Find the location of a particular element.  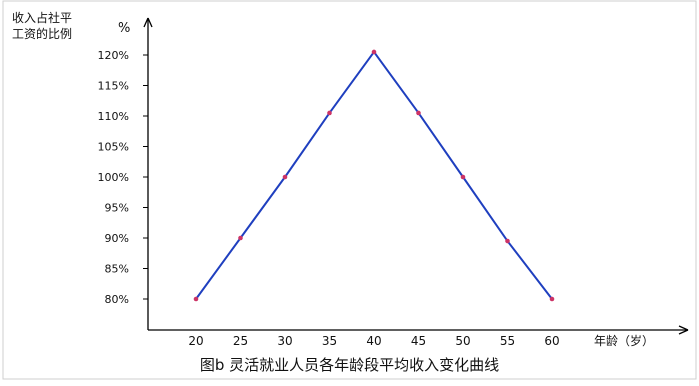

y-axis-arrow-right is located at coordinates (150, 22).